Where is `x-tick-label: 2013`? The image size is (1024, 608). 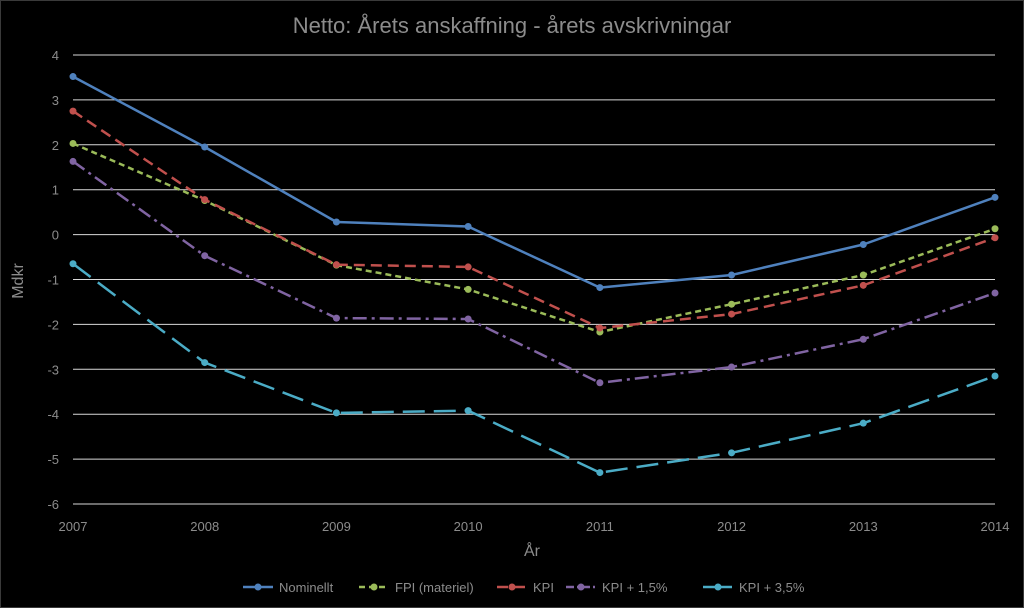 x-tick-label: 2013 is located at coordinates (863, 526).